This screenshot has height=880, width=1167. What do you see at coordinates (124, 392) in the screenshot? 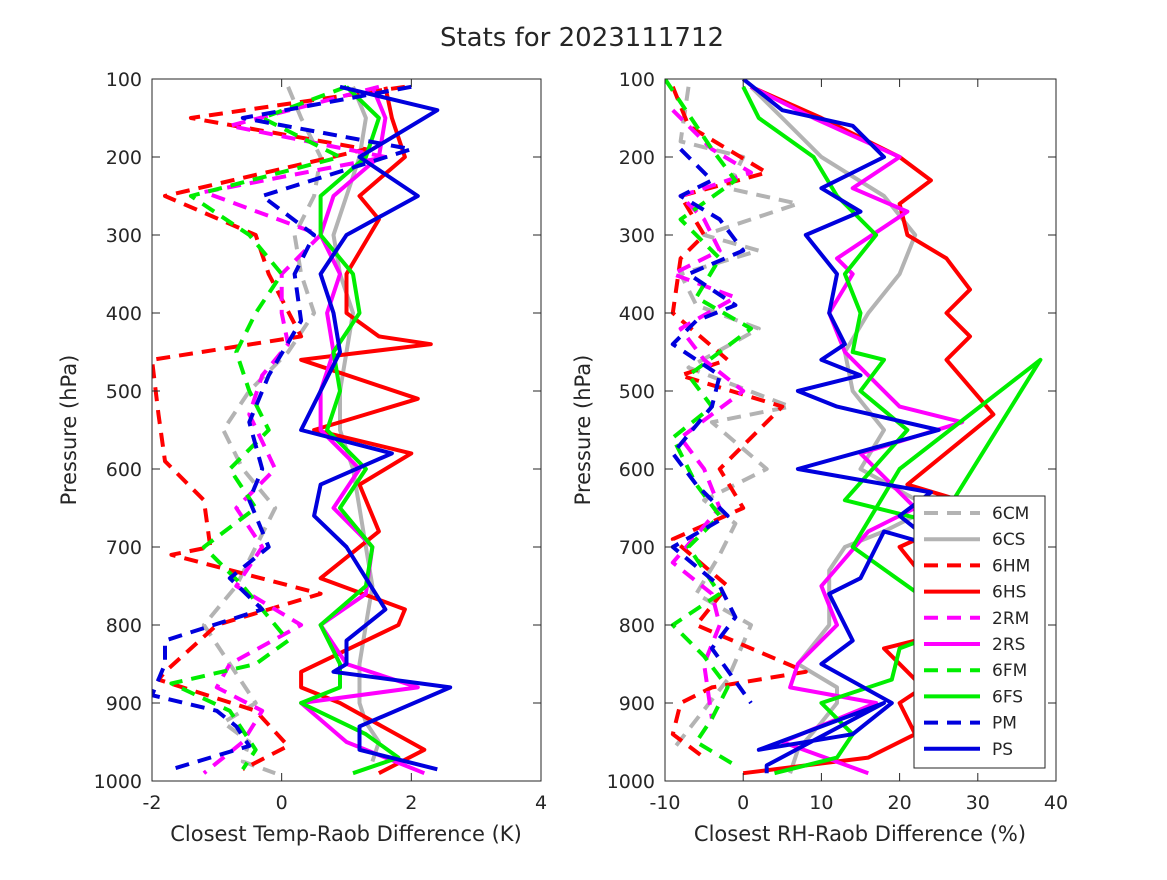
I see `temp-y-tick-label: 500` at bounding box center [124, 392].